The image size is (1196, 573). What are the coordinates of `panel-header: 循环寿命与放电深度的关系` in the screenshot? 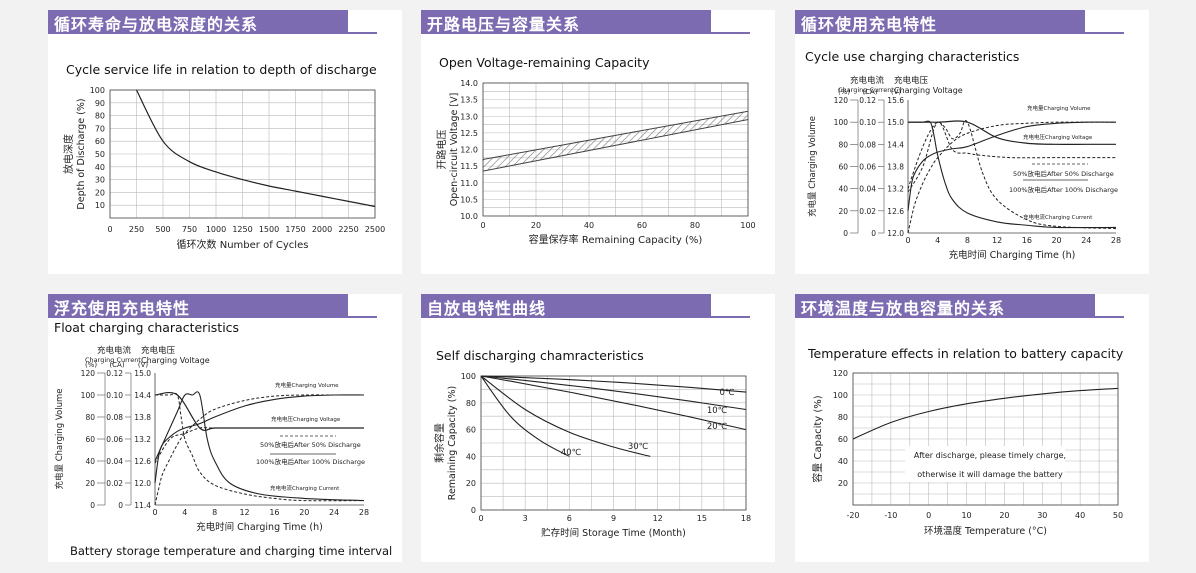 It's located at (225, 22).